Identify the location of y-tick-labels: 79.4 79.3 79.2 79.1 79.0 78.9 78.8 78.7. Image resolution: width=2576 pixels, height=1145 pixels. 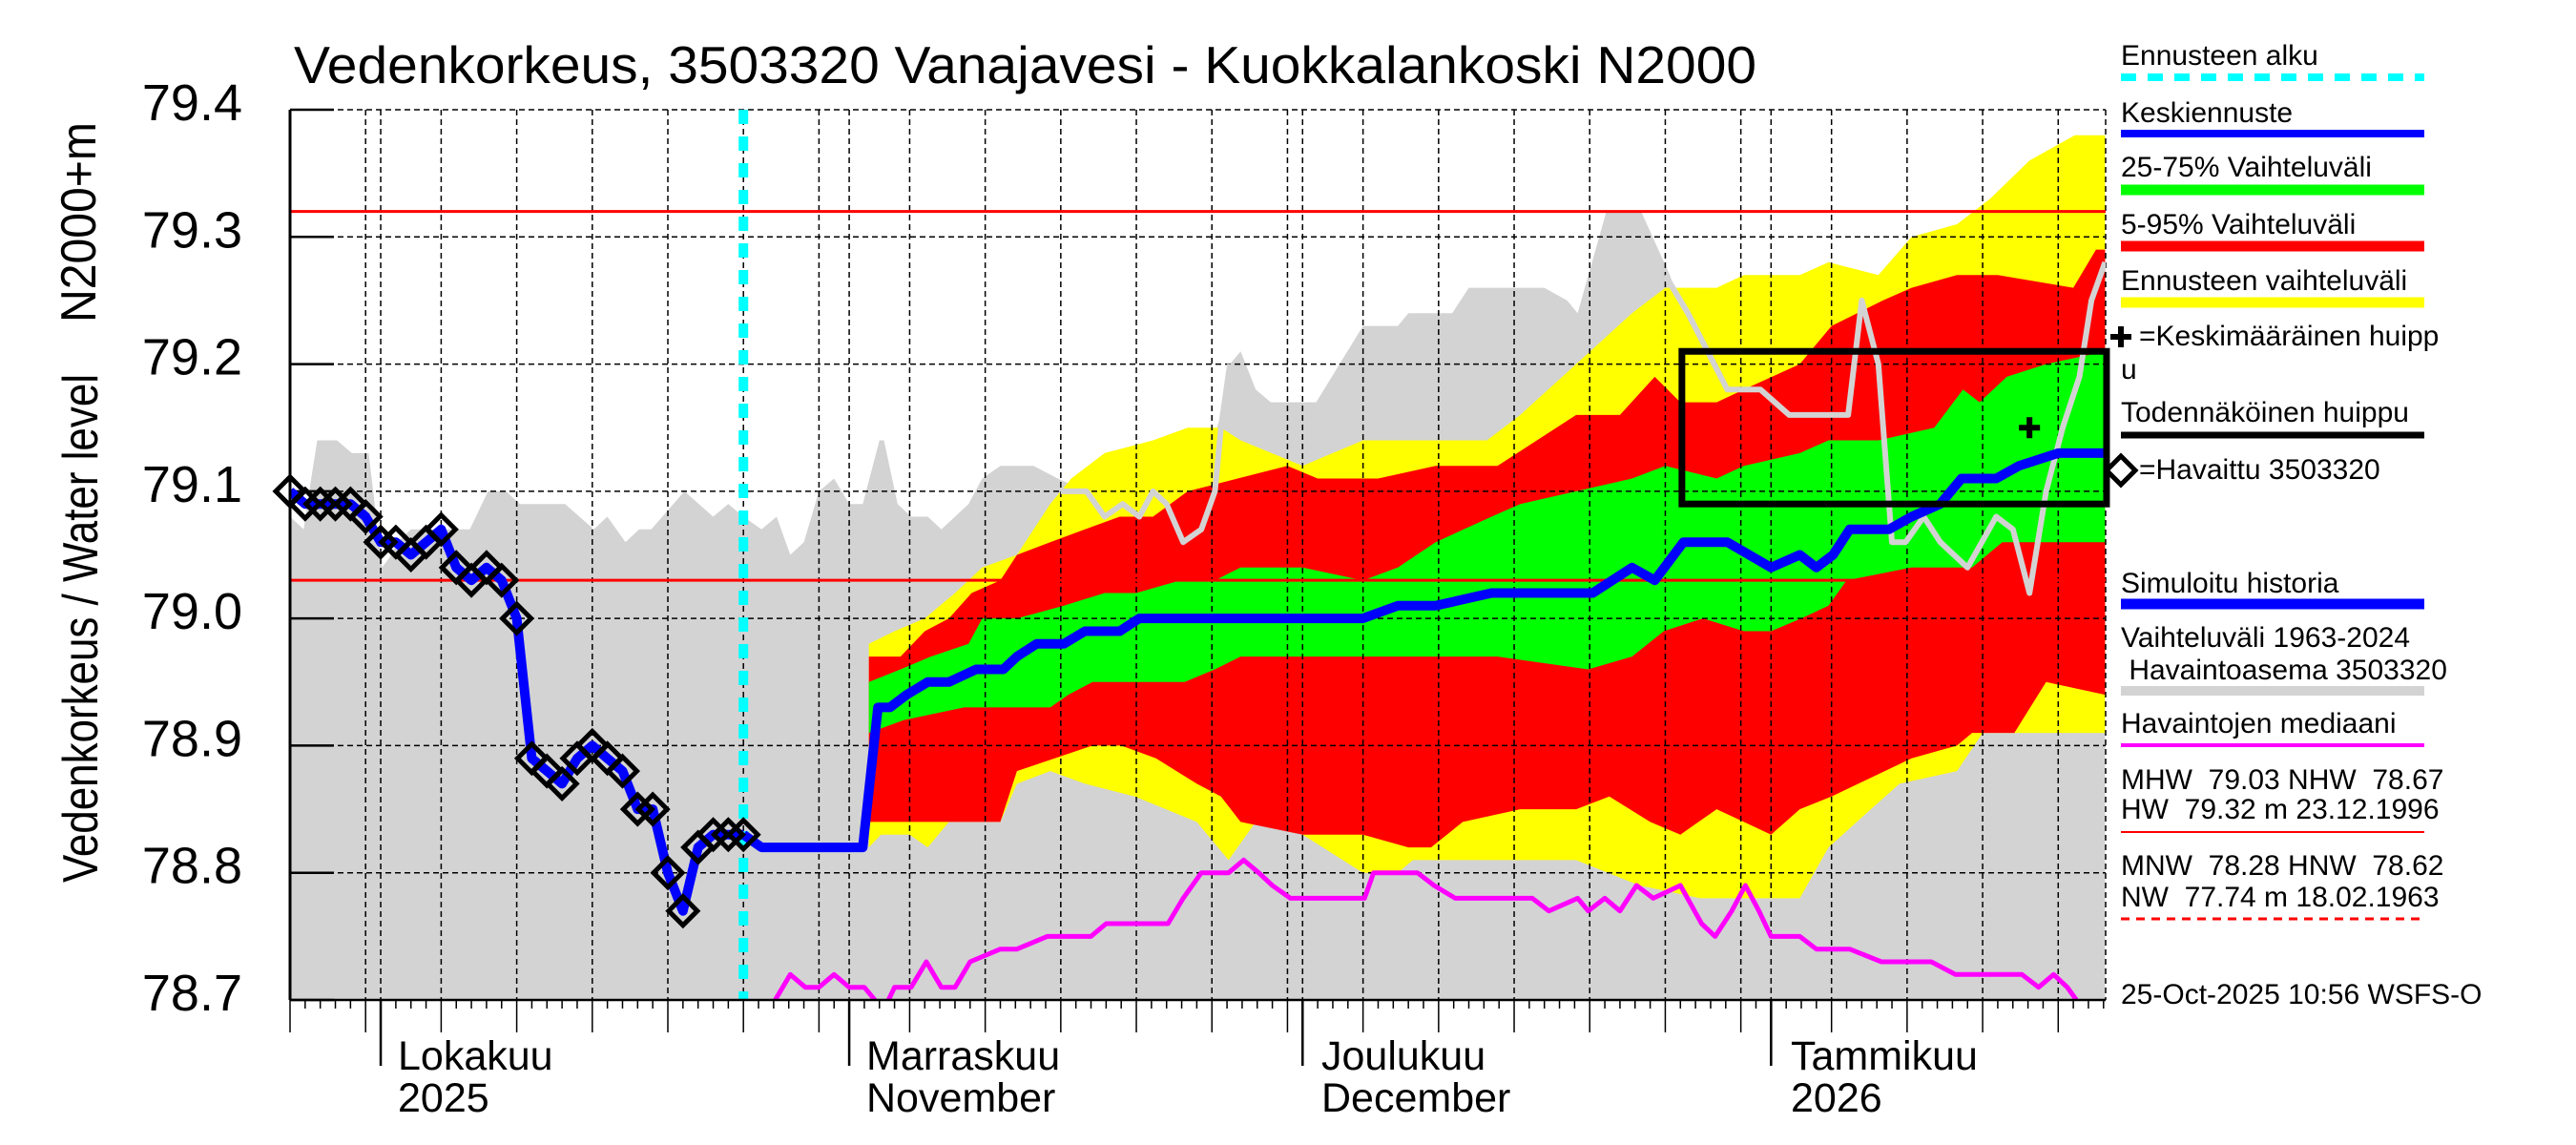
(192, 548).